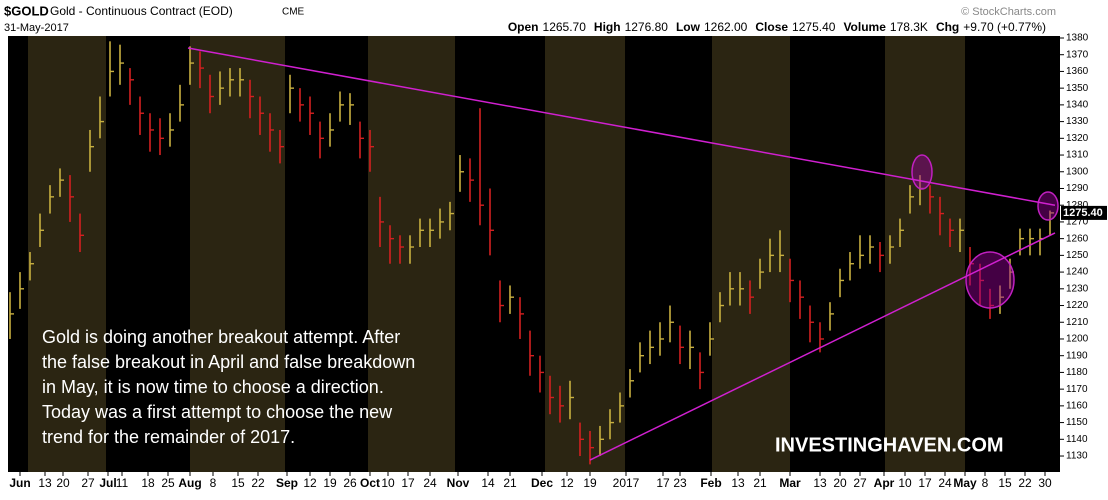  Describe the element at coordinates (168, 483) in the screenshot. I see `x-tick-label: 25` at that location.